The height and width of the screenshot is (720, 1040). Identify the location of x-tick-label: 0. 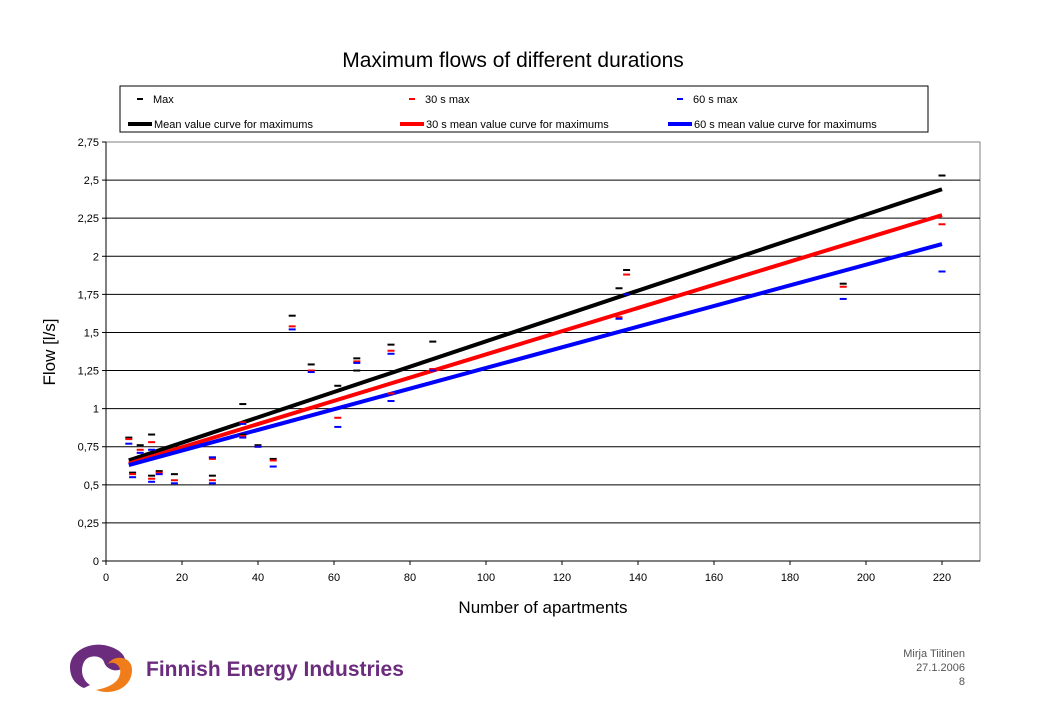
(106, 578).